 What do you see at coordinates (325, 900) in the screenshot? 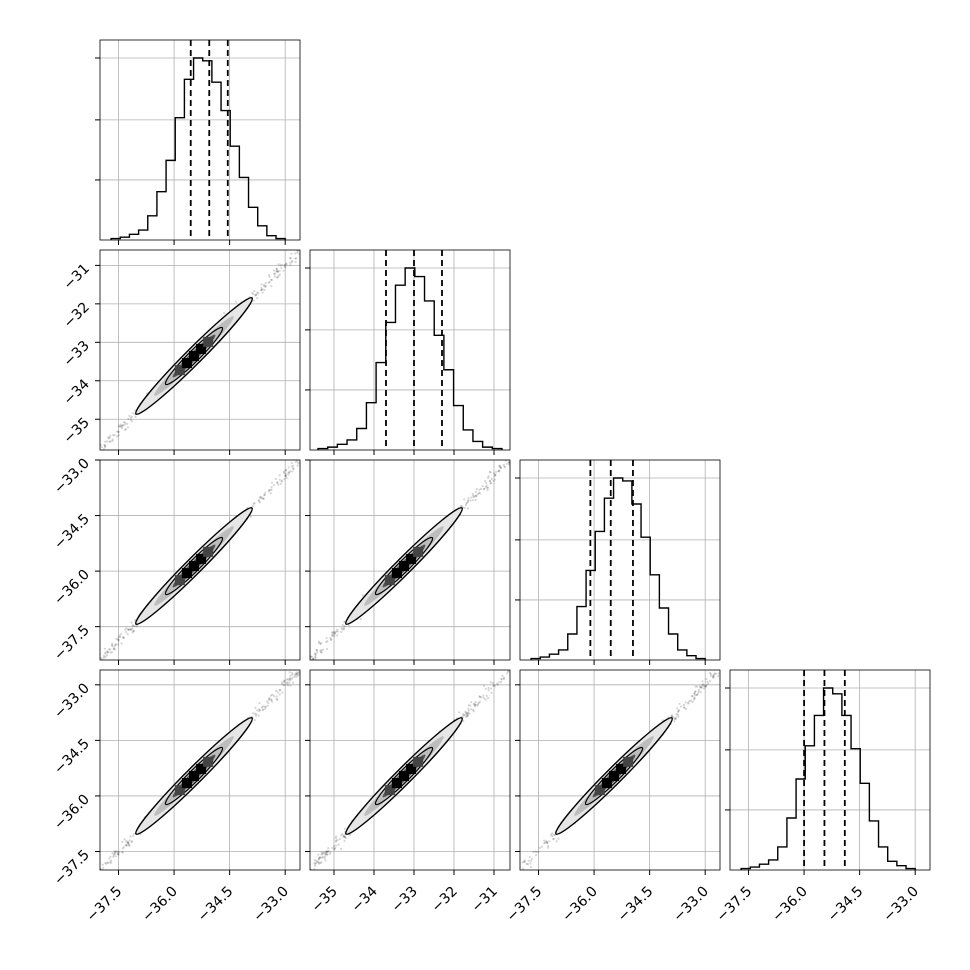
I see `x-tick-label: −35` at bounding box center [325, 900].